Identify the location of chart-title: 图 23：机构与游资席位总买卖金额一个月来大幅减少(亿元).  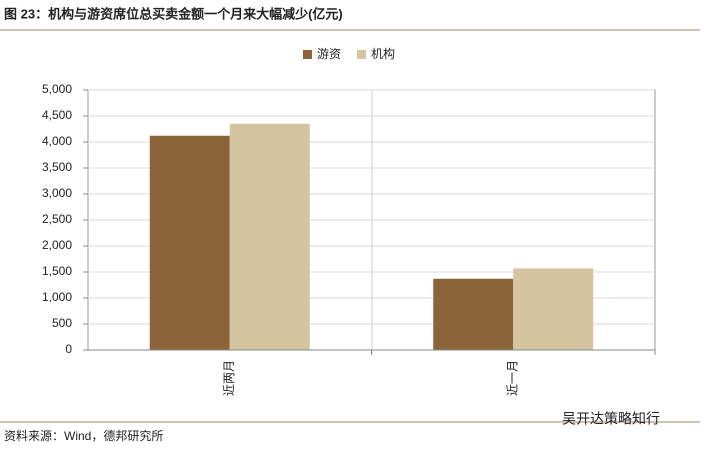
(173, 13).